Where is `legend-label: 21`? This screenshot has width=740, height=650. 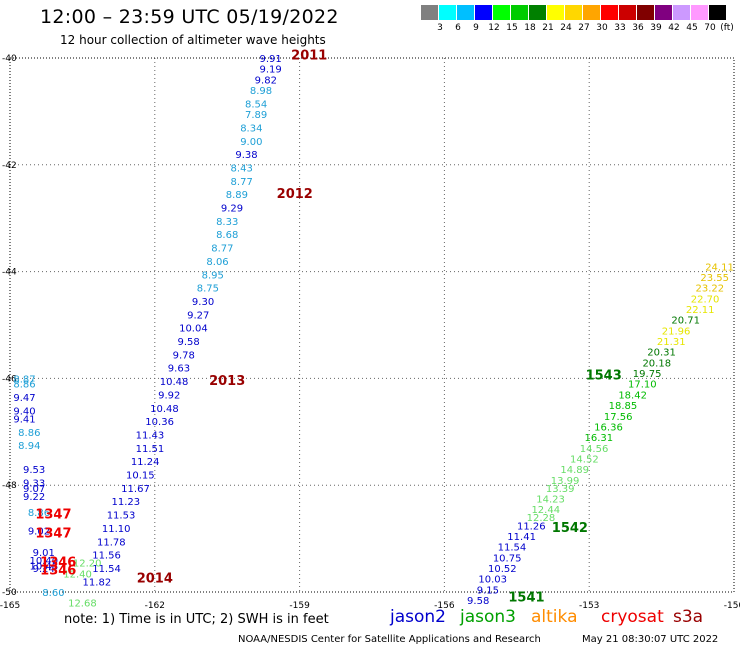 legend-label: 21 is located at coordinates (548, 28).